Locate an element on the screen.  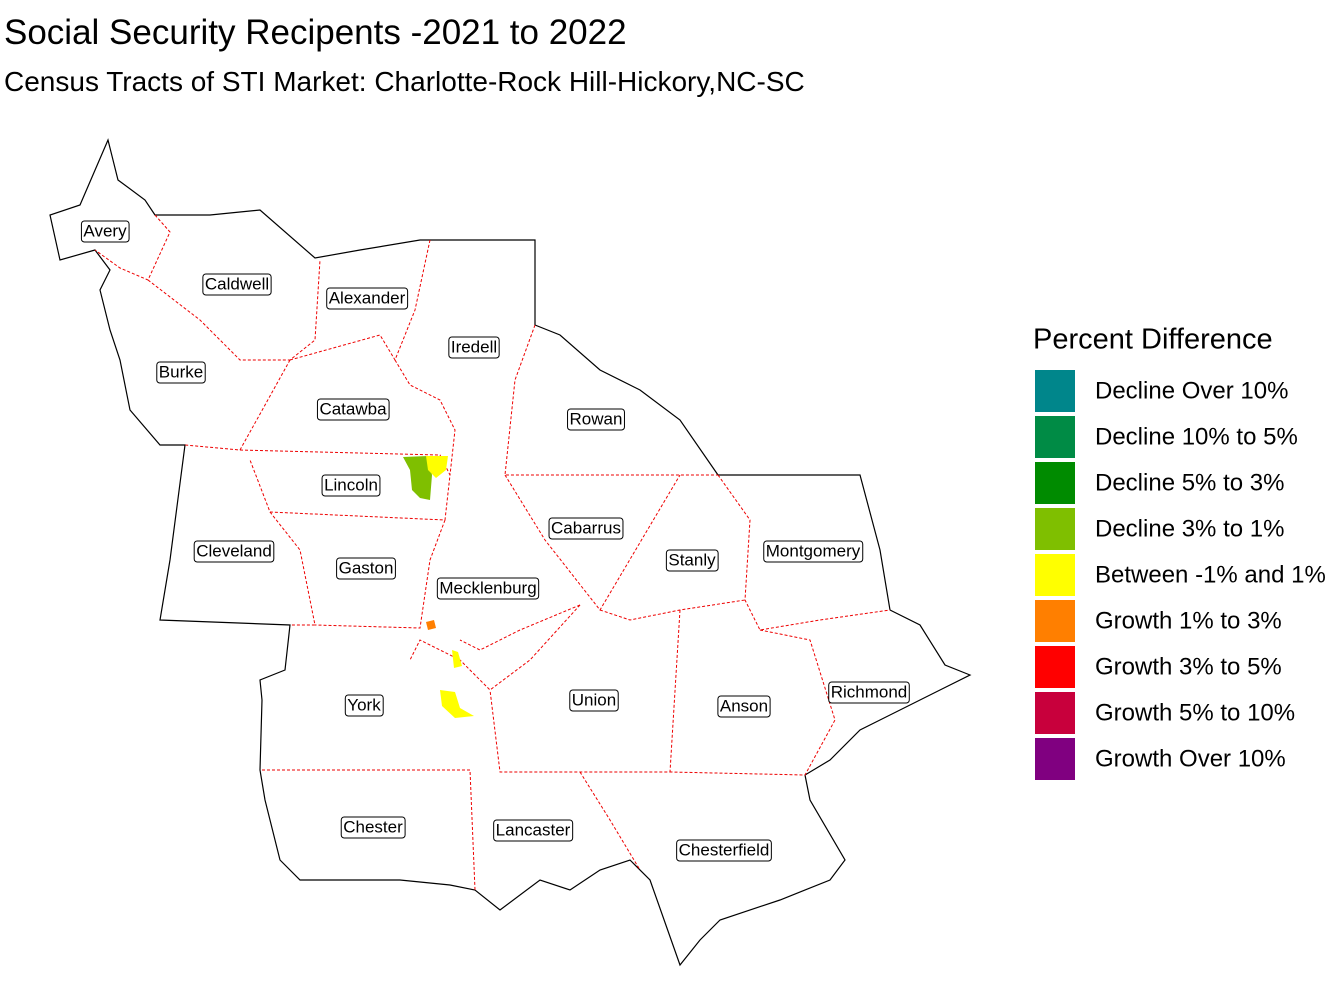
county-label: Gaston is located at coordinates (366, 568).